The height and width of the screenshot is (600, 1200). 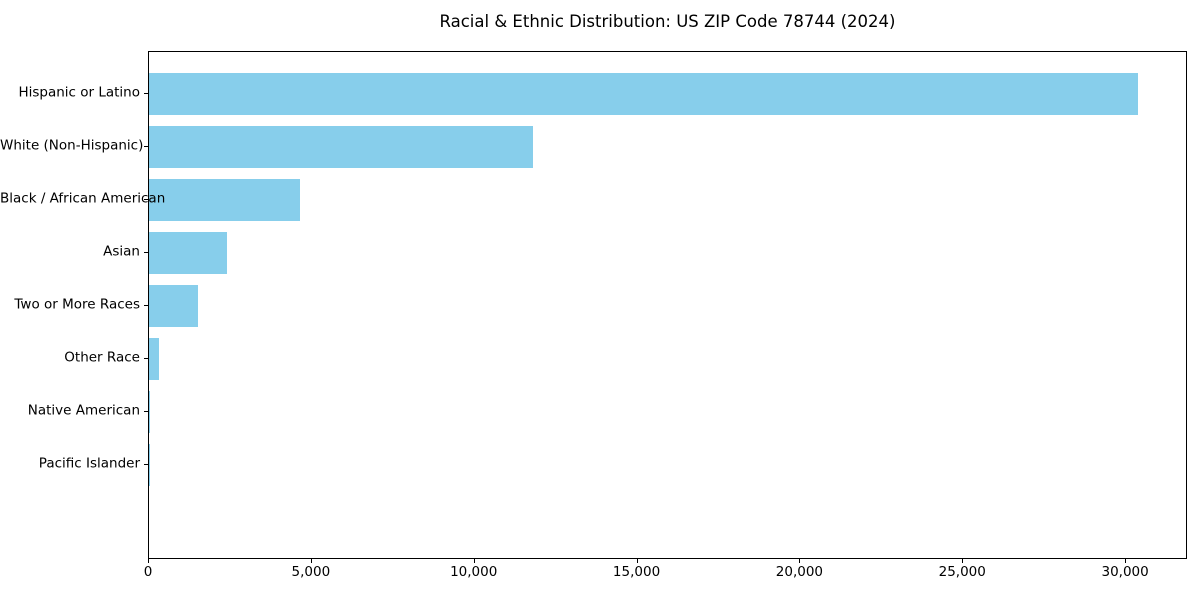 I want to click on y-tick-label-white-non-hispanic: White (Non-Hispanic), so click(x=72, y=145).